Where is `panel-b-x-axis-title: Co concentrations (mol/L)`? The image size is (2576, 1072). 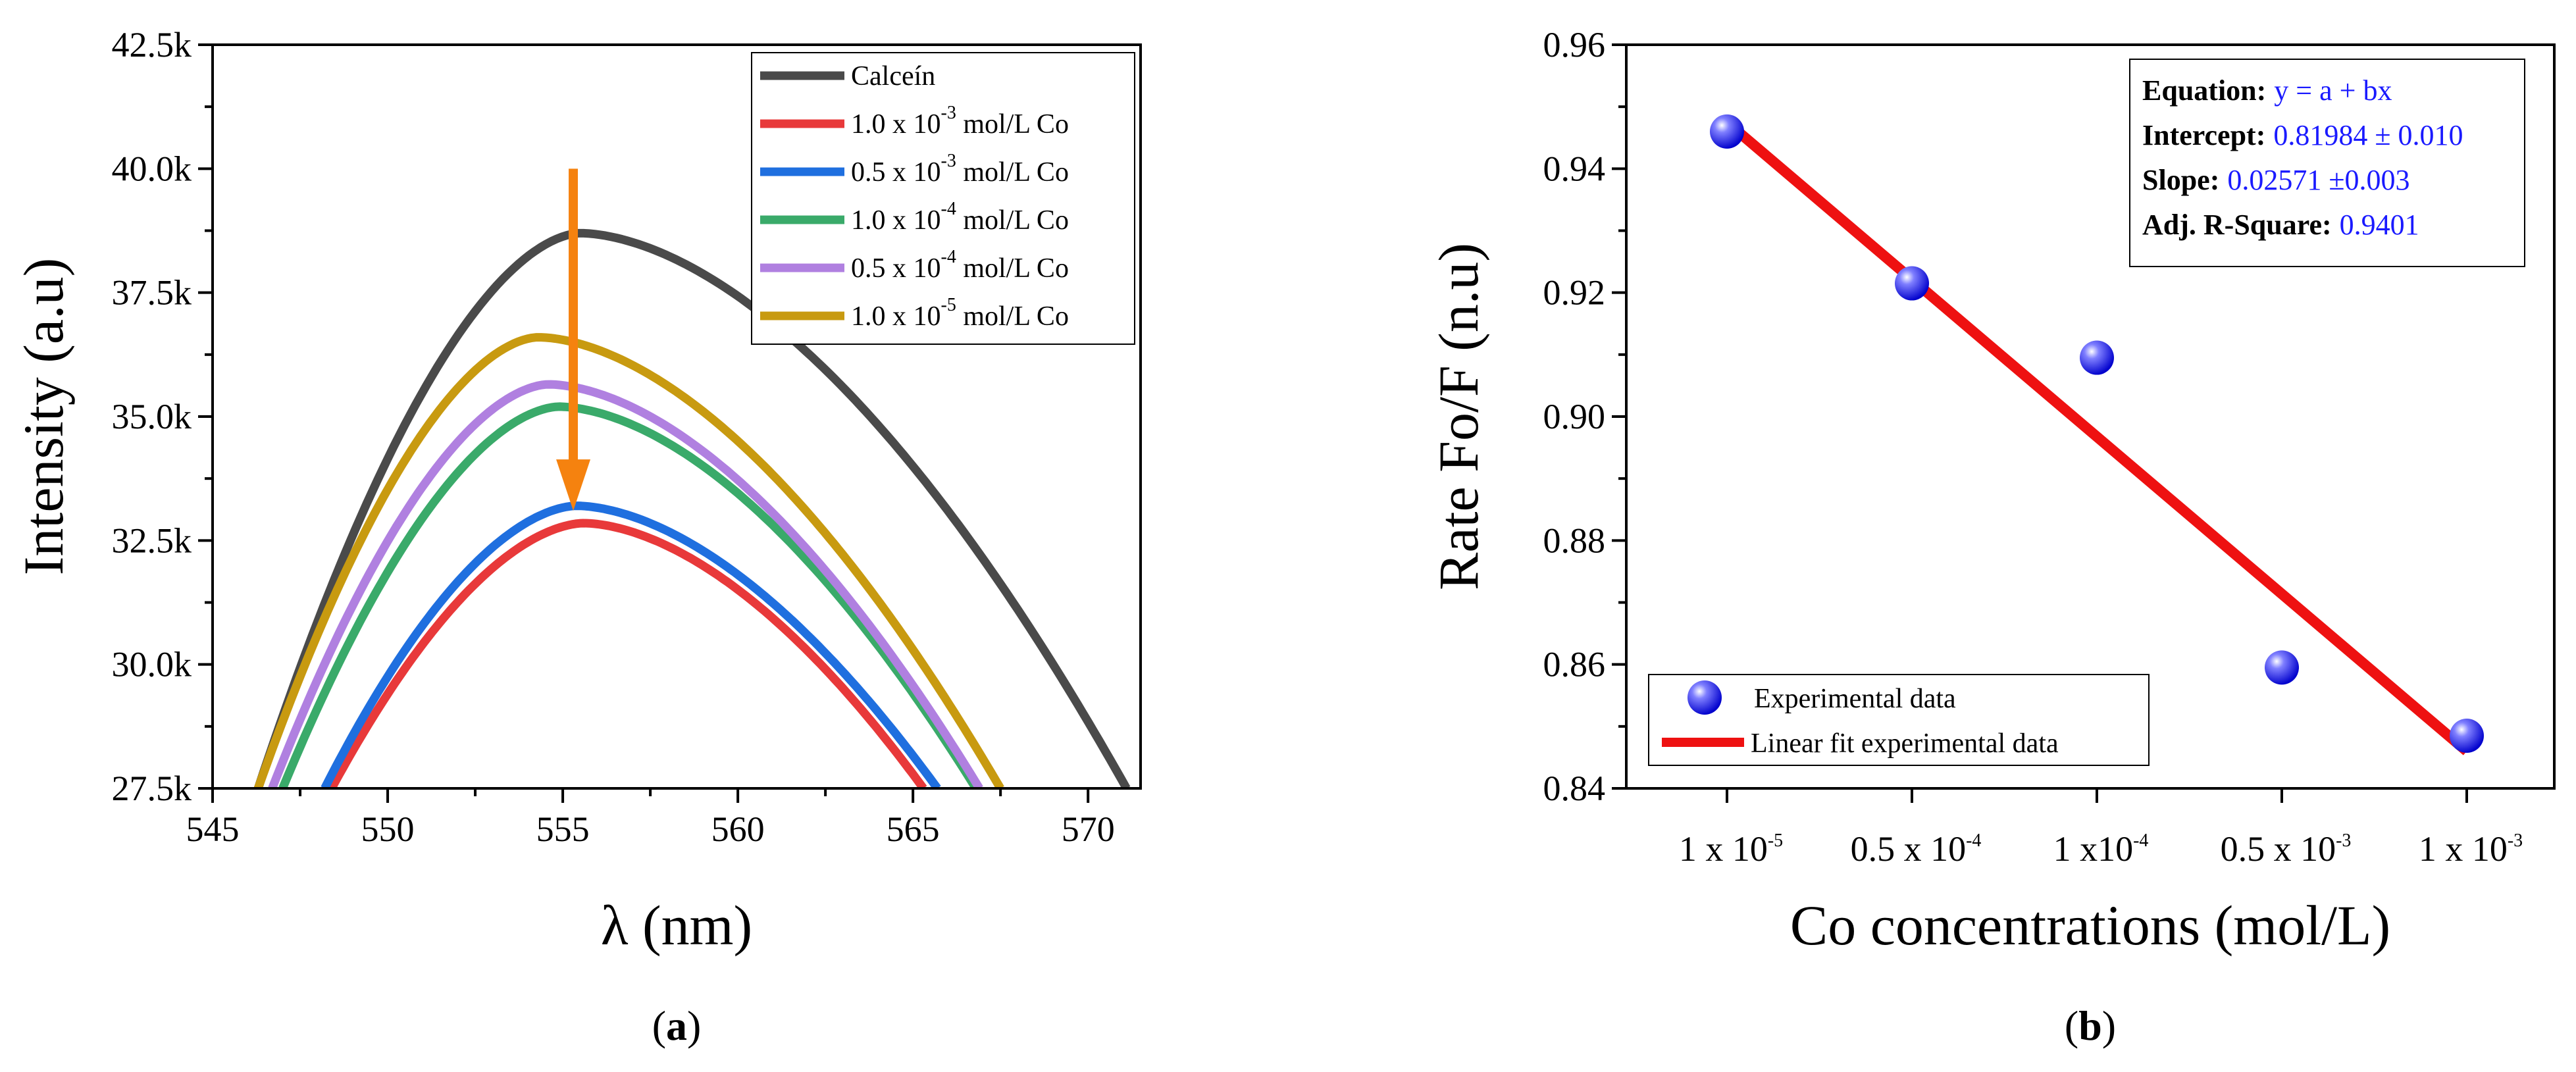
panel-b-x-axis-title: Co concentrations (mol/L) is located at coordinates (2090, 925).